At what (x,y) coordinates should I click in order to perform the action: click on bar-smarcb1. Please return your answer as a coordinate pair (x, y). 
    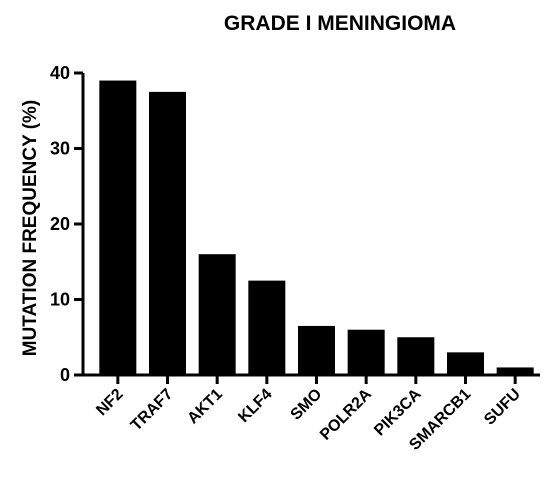
    Looking at the image, I should click on (465, 363).